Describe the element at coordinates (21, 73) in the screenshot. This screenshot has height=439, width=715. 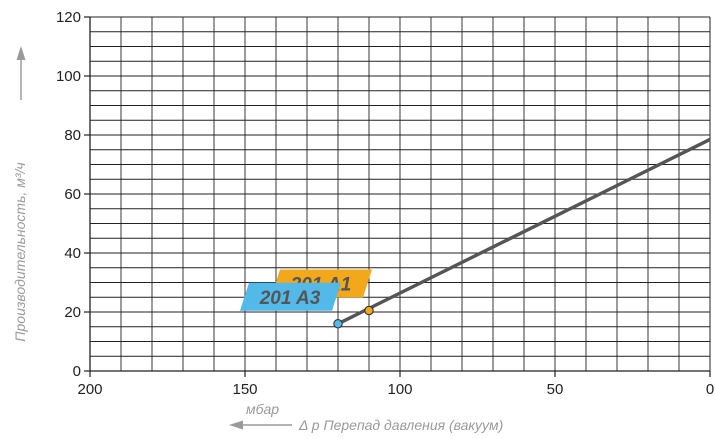
I see `y-axis-arrow-icon` at that location.